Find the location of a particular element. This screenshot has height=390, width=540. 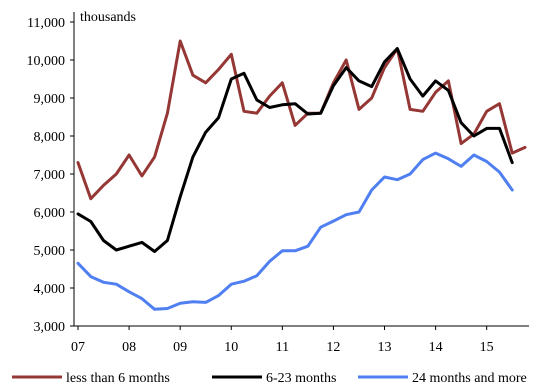

legend-item-6-23-months: 6-23 months is located at coordinates (274, 378).